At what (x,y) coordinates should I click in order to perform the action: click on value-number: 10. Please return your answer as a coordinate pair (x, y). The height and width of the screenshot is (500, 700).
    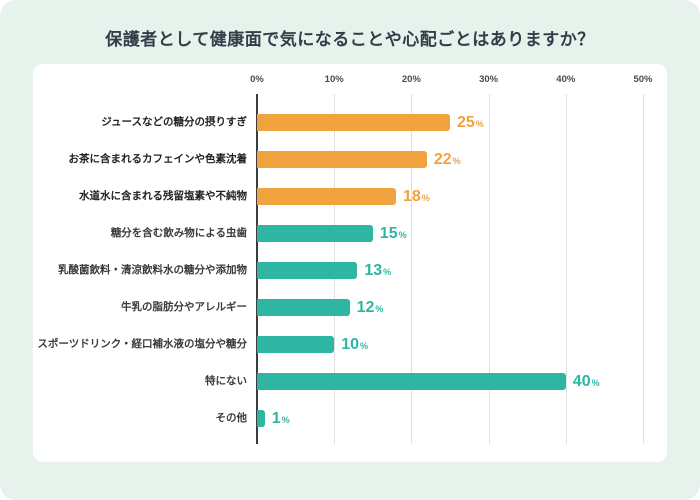
    Looking at the image, I should click on (350, 344).